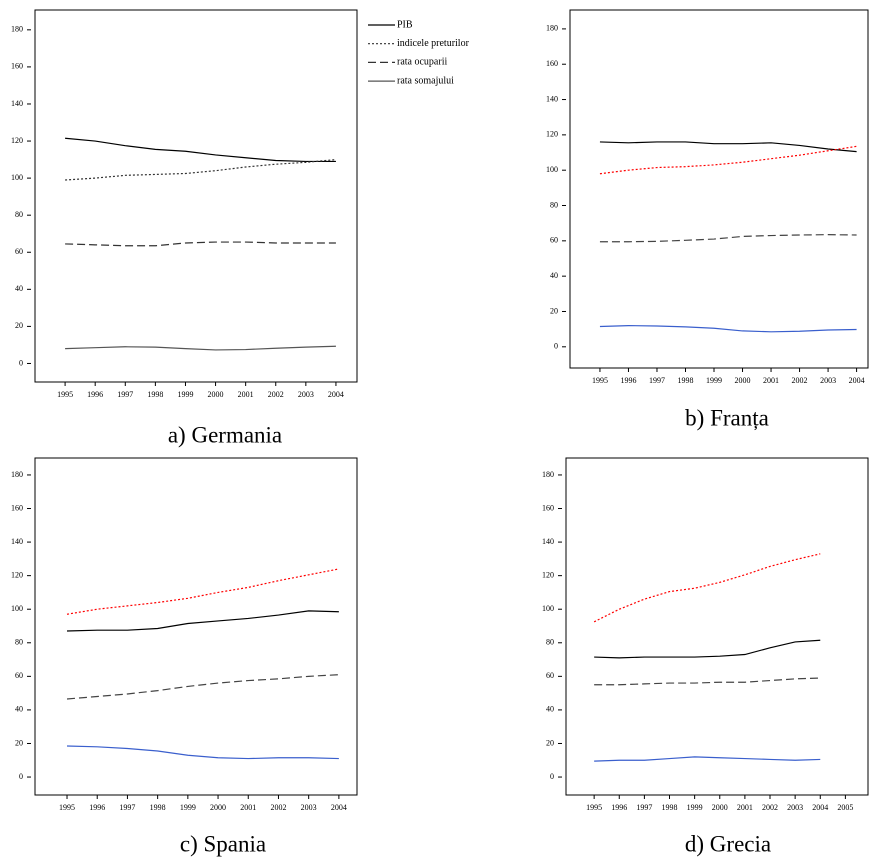 This screenshot has width=878, height=860. Describe the element at coordinates (225, 434) in the screenshot. I see `chart-caption: a) Germania` at that location.